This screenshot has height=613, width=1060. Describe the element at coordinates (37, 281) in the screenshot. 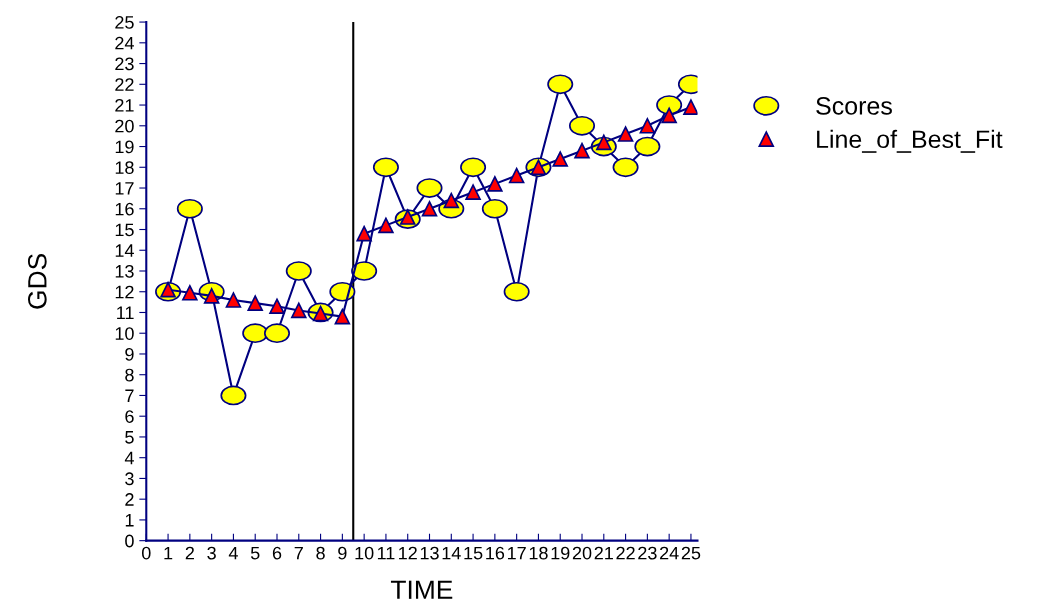

I see `y-axis-title: GDS` at that location.